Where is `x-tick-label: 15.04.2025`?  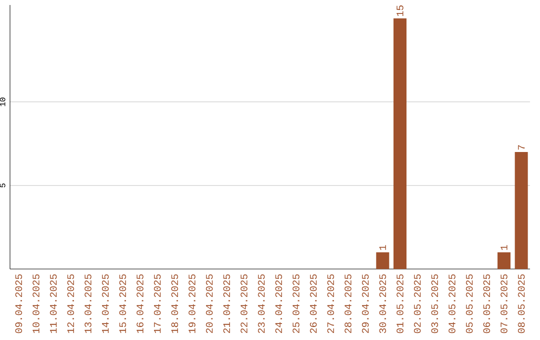 x-tick-label: 15.04.2025 is located at coordinates (122, 303).